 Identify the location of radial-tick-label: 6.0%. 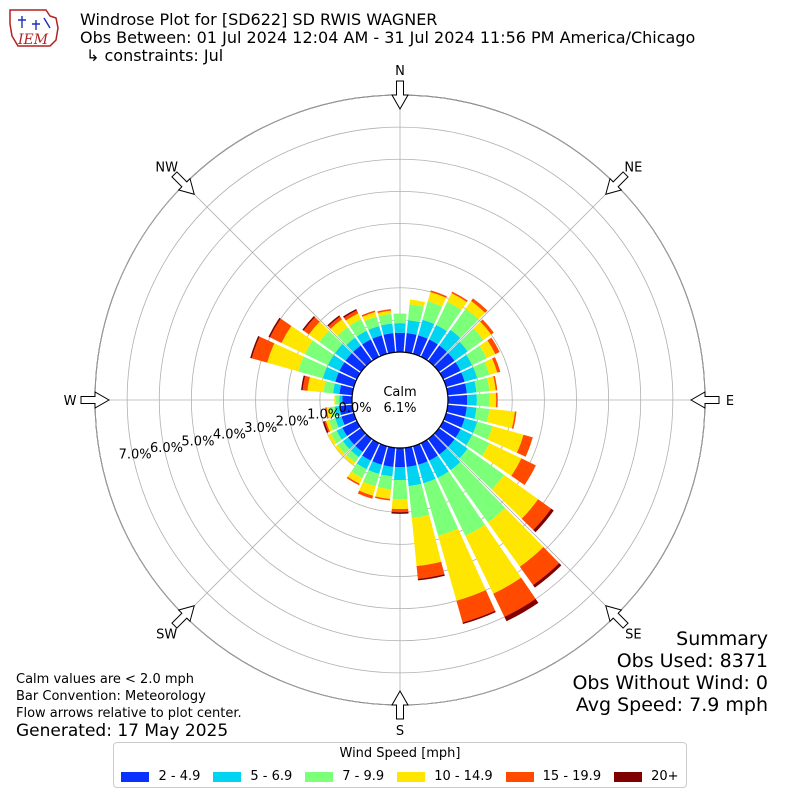
(166, 448).